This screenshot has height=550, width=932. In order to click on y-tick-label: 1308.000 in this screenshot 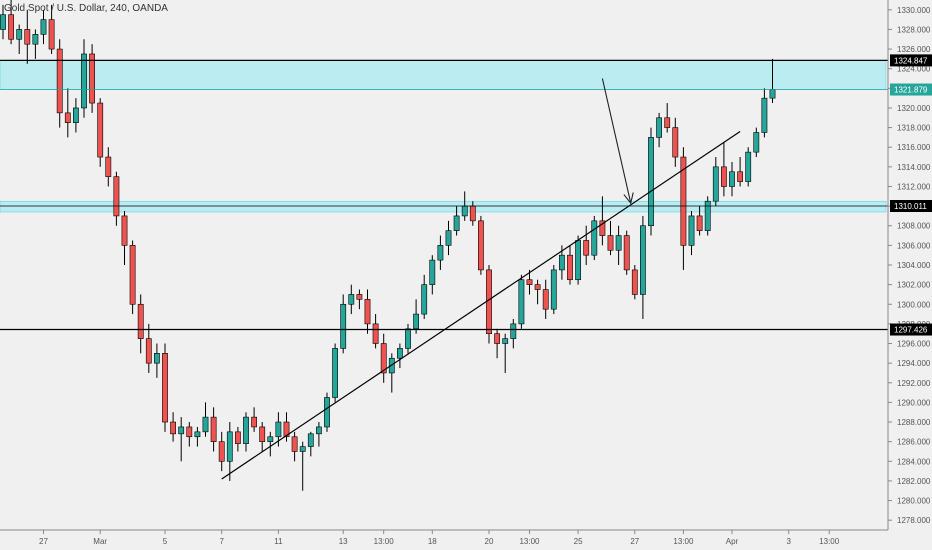, I will do `click(914, 226)`.